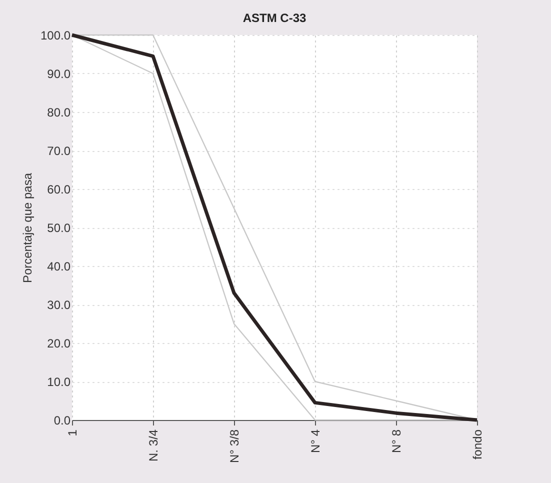 The image size is (551, 483). I want to click on y-tick-label: 60.0, so click(59, 189).